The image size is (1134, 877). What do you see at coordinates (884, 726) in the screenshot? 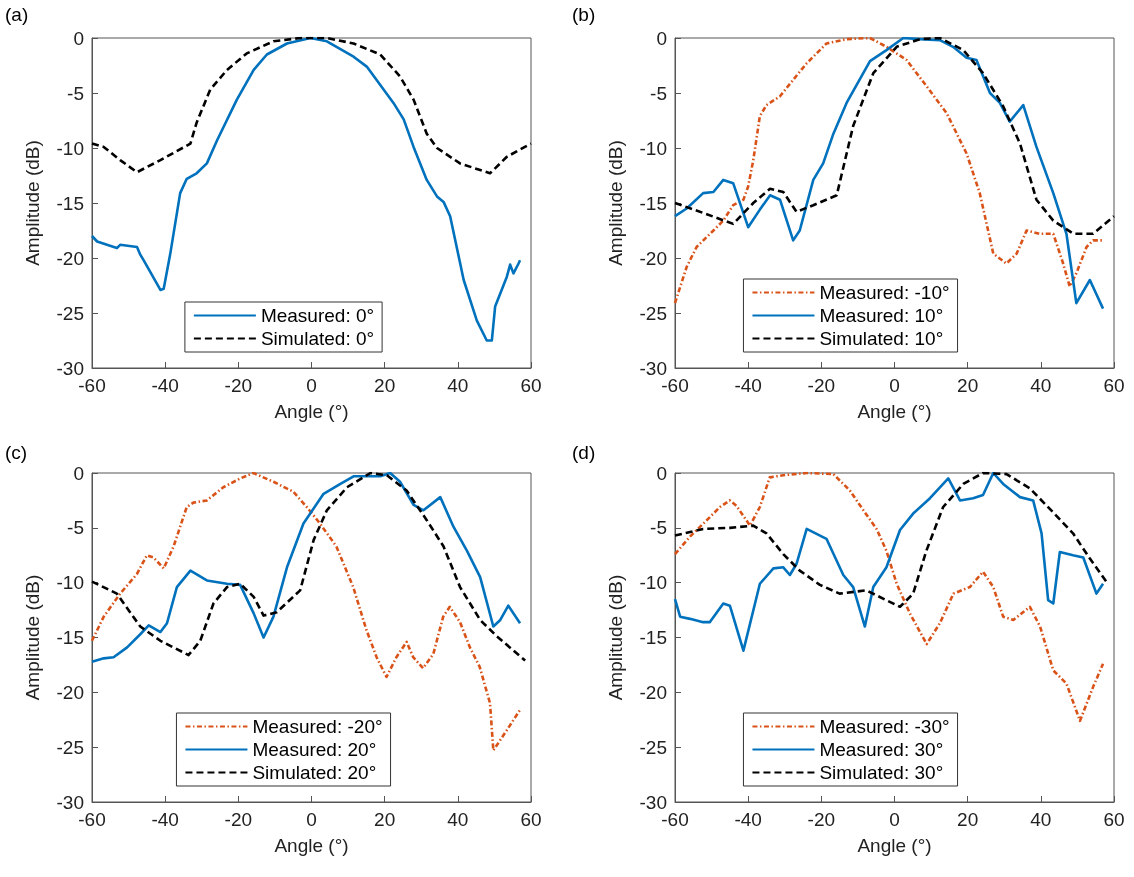
I see `legend-label: Measured: -30°` at bounding box center [884, 726].